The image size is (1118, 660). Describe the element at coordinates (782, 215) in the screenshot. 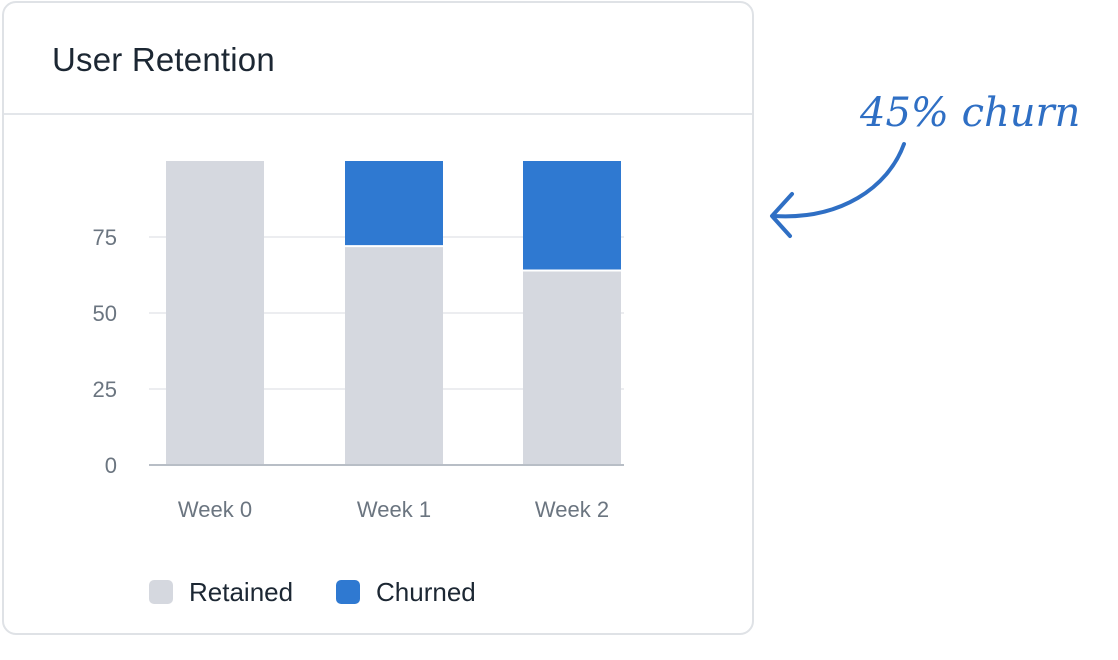

I see `annotation-arrowhead-icon` at that location.